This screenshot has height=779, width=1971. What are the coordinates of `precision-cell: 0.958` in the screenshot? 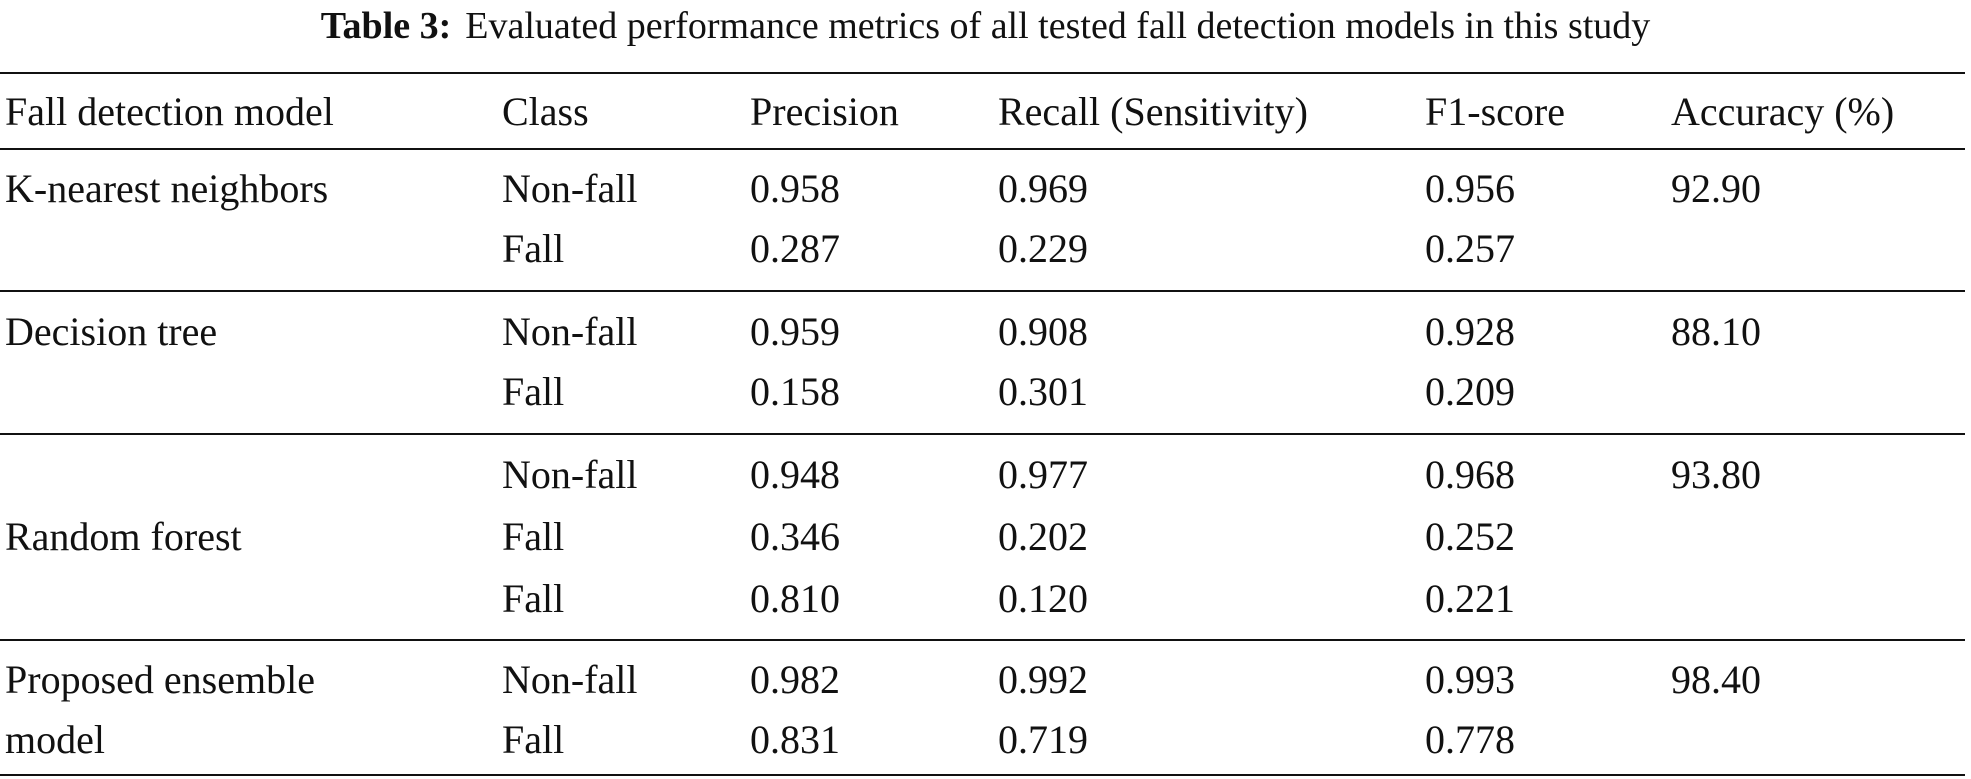 It's located at (795, 188).